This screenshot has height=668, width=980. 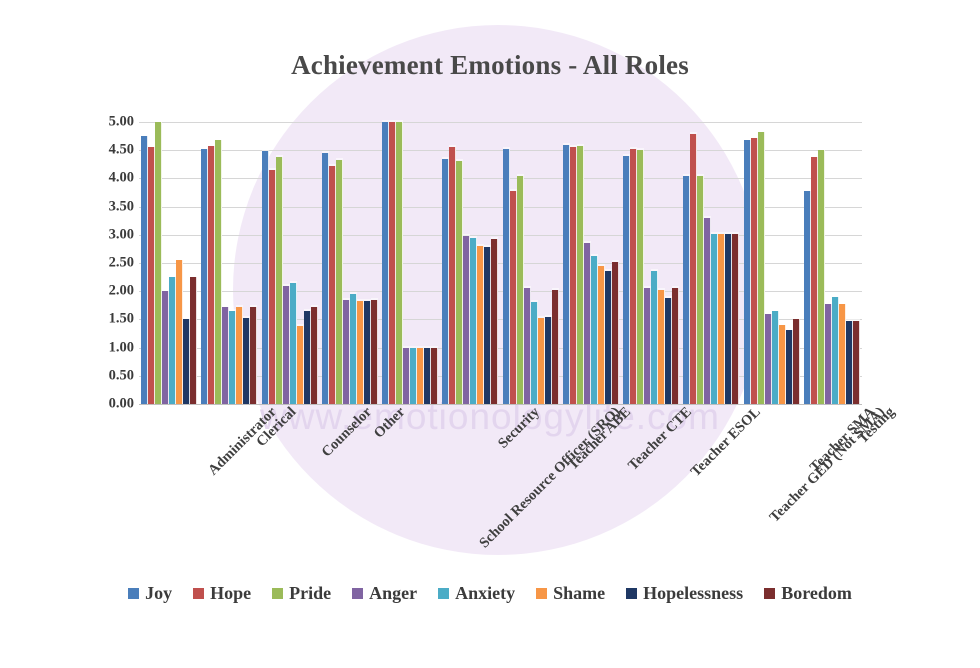 I want to click on legend-item: Anxiety, so click(x=476, y=593).